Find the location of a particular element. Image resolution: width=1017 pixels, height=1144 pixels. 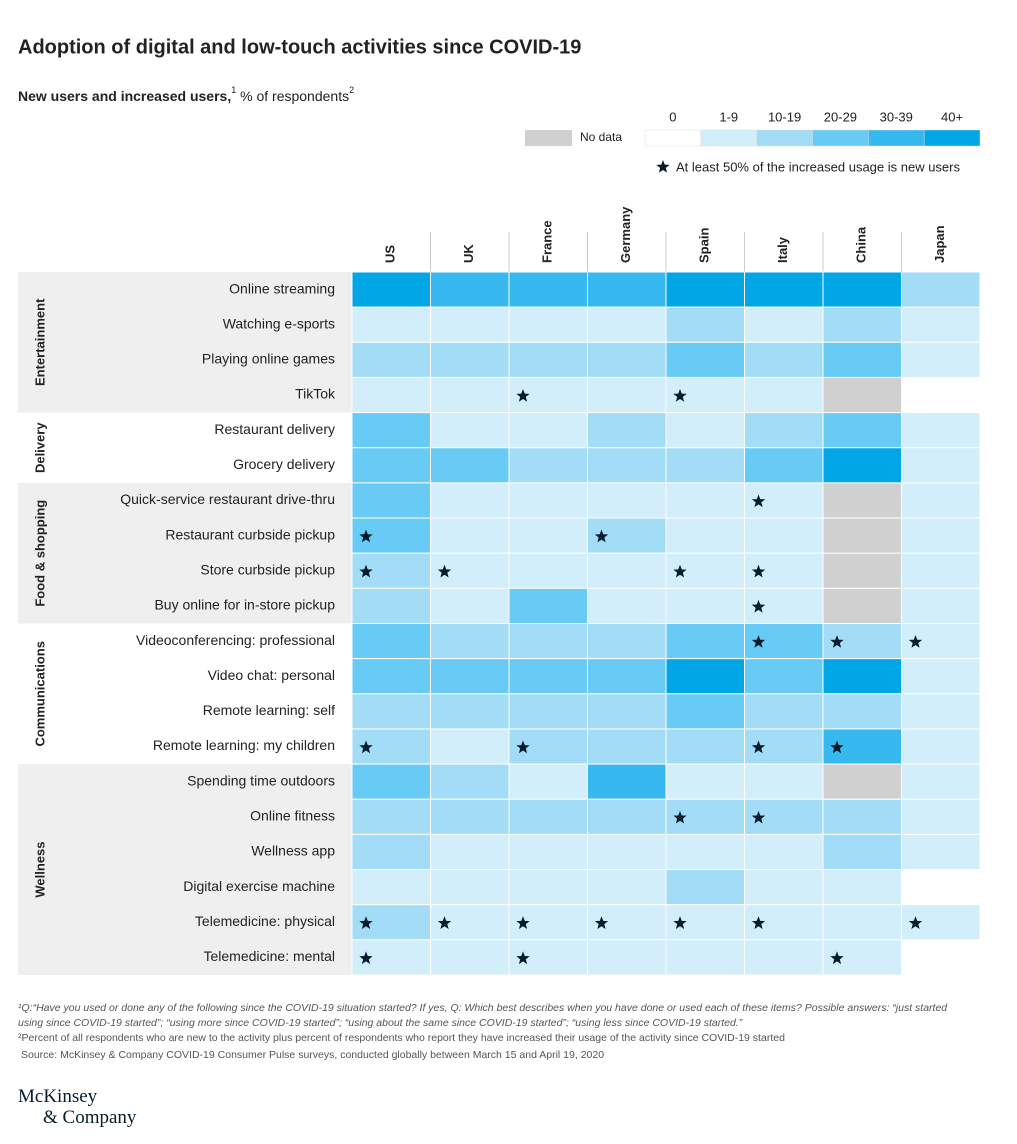

logo-line: McKinsey is located at coordinates (58, 1096).